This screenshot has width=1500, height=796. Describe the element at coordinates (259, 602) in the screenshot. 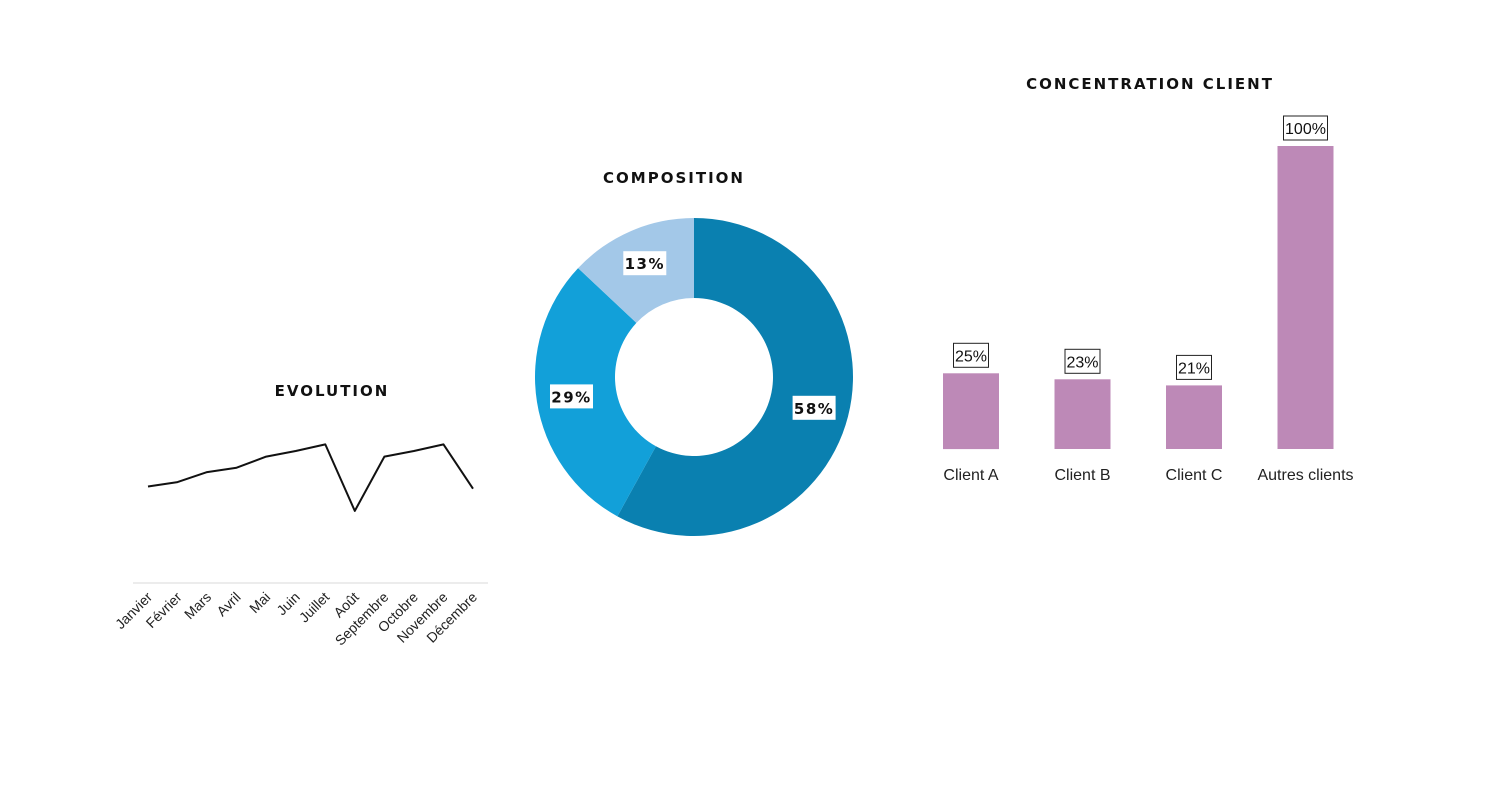

I see `evolution-x-tick: Mai` at that location.